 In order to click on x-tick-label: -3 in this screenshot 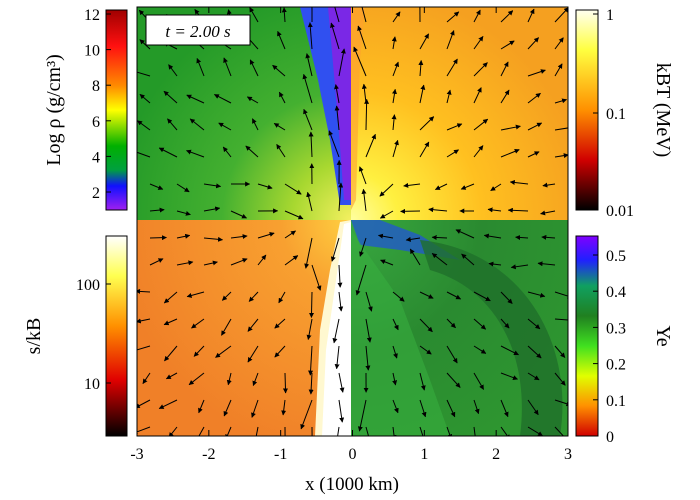, I will do `click(136, 454)`.